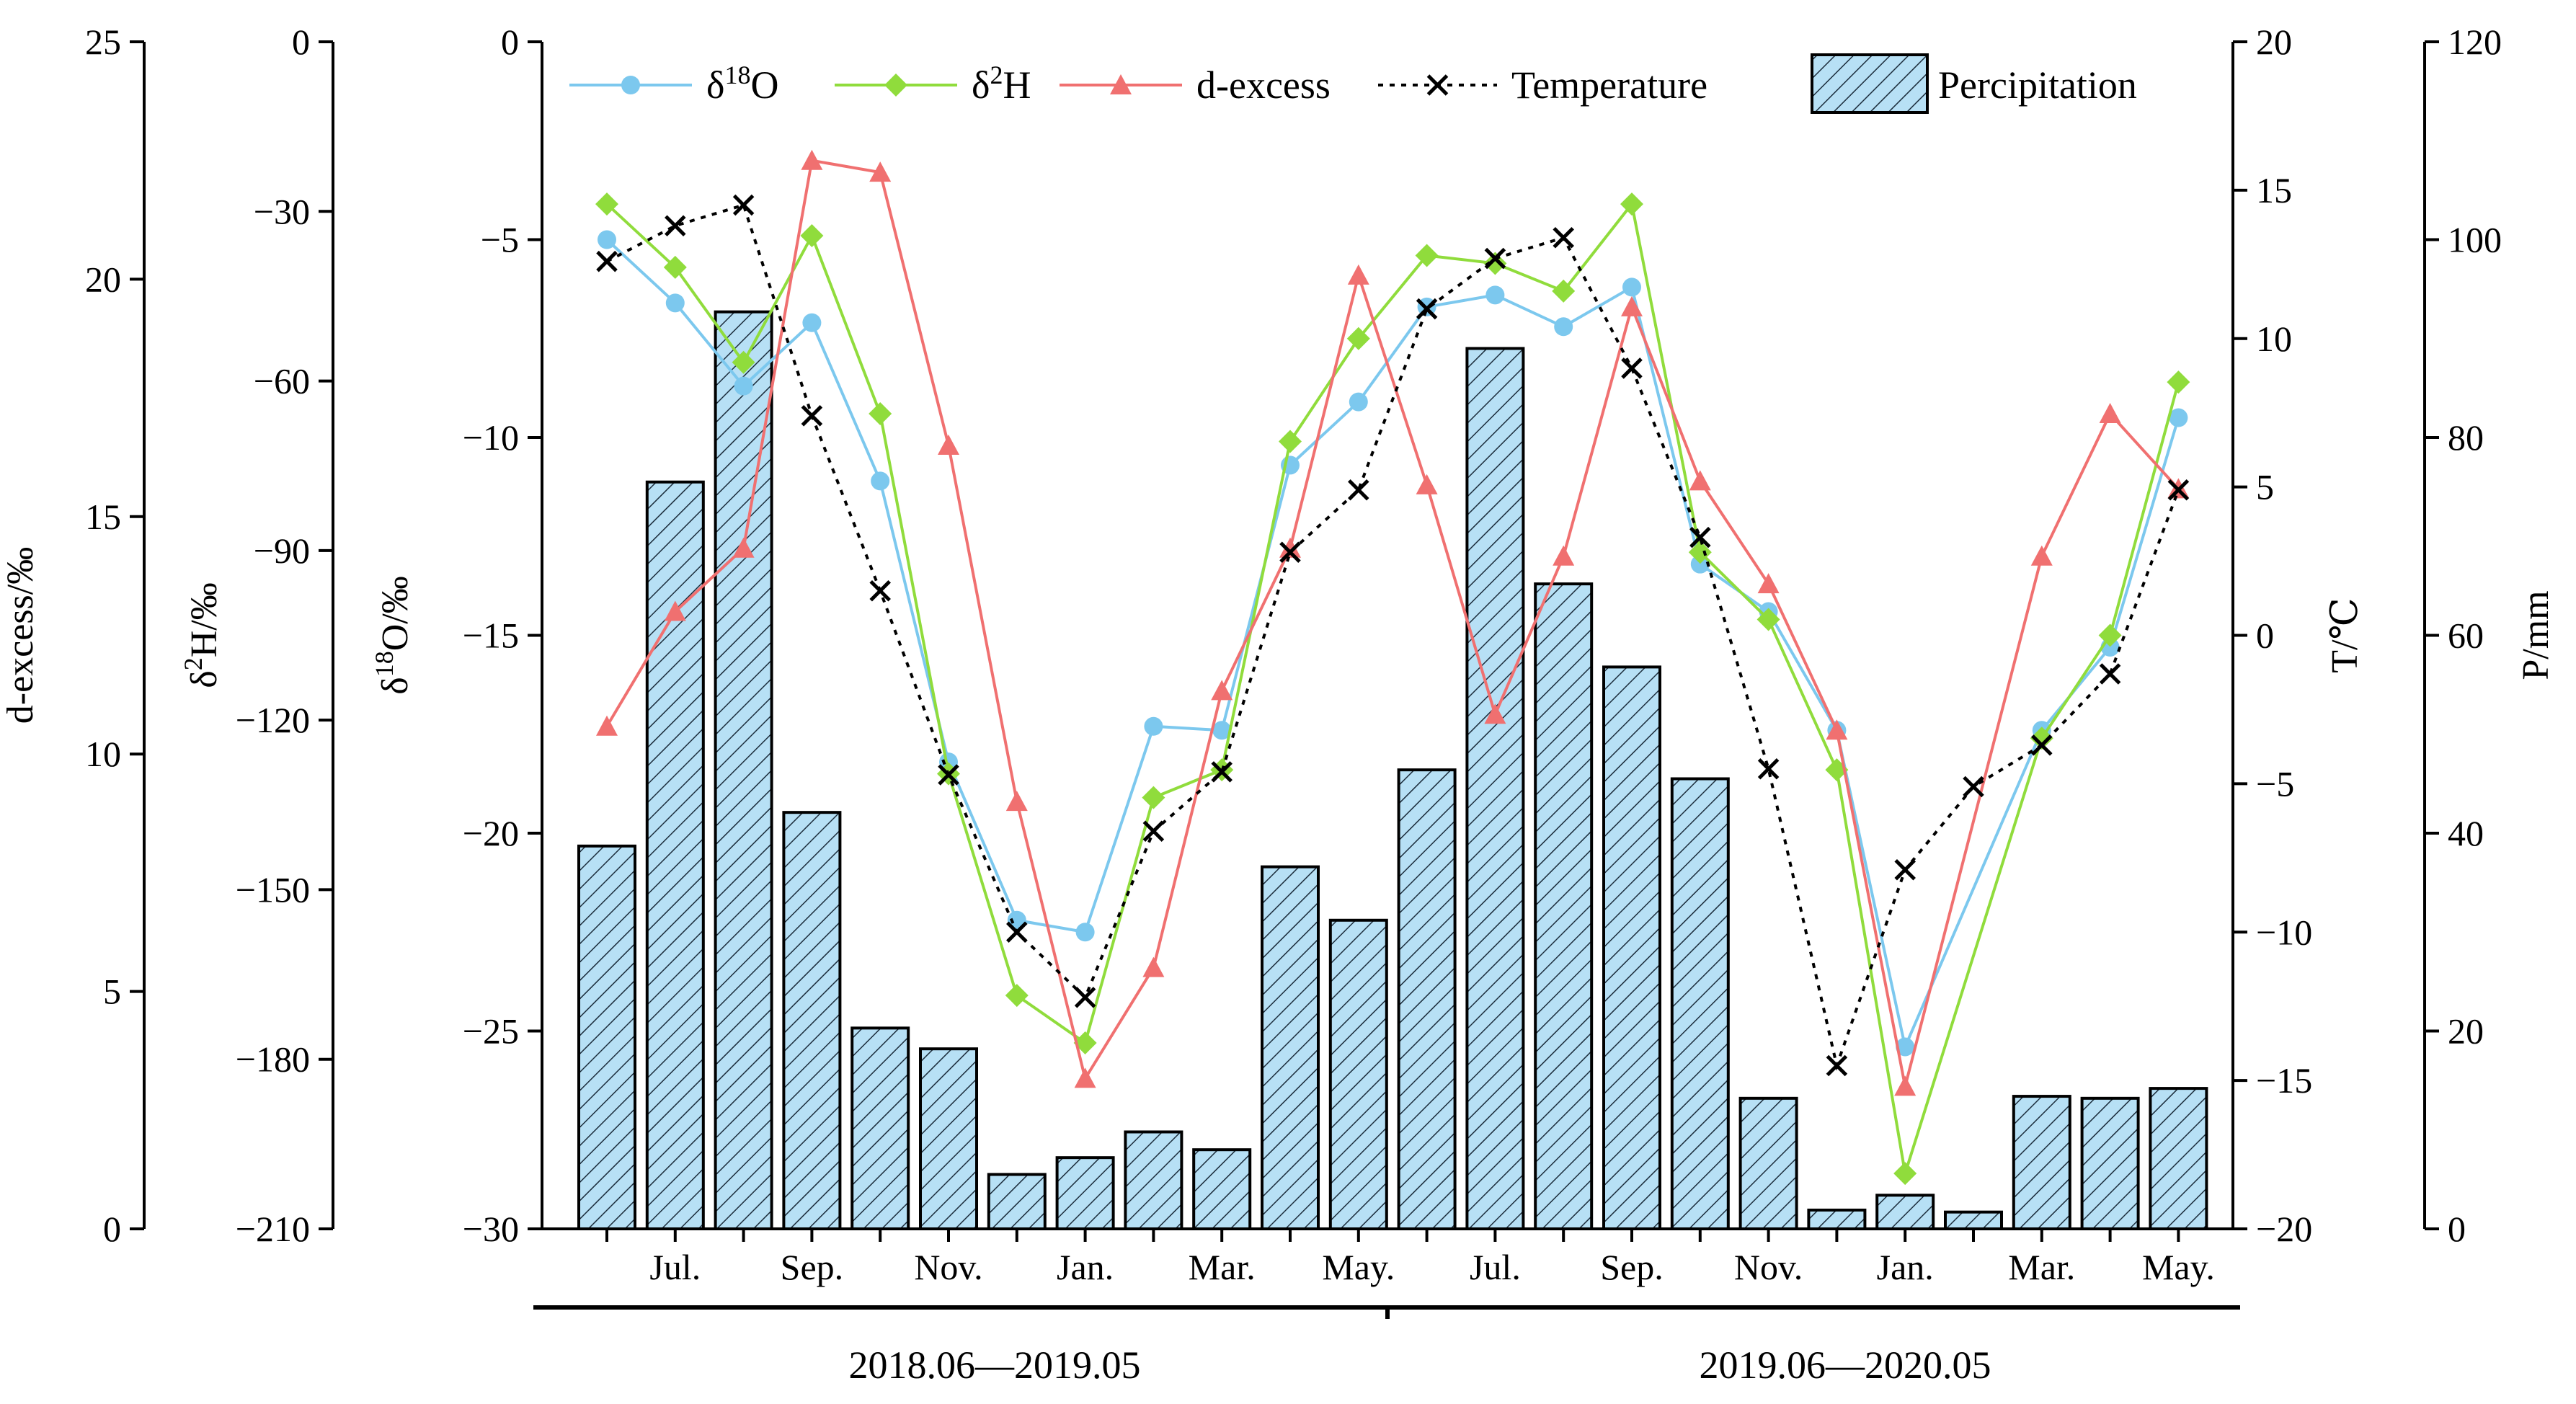 The image size is (2576, 1404). Describe the element at coordinates (112, 992) in the screenshot. I see `tick-label: 5` at that location.